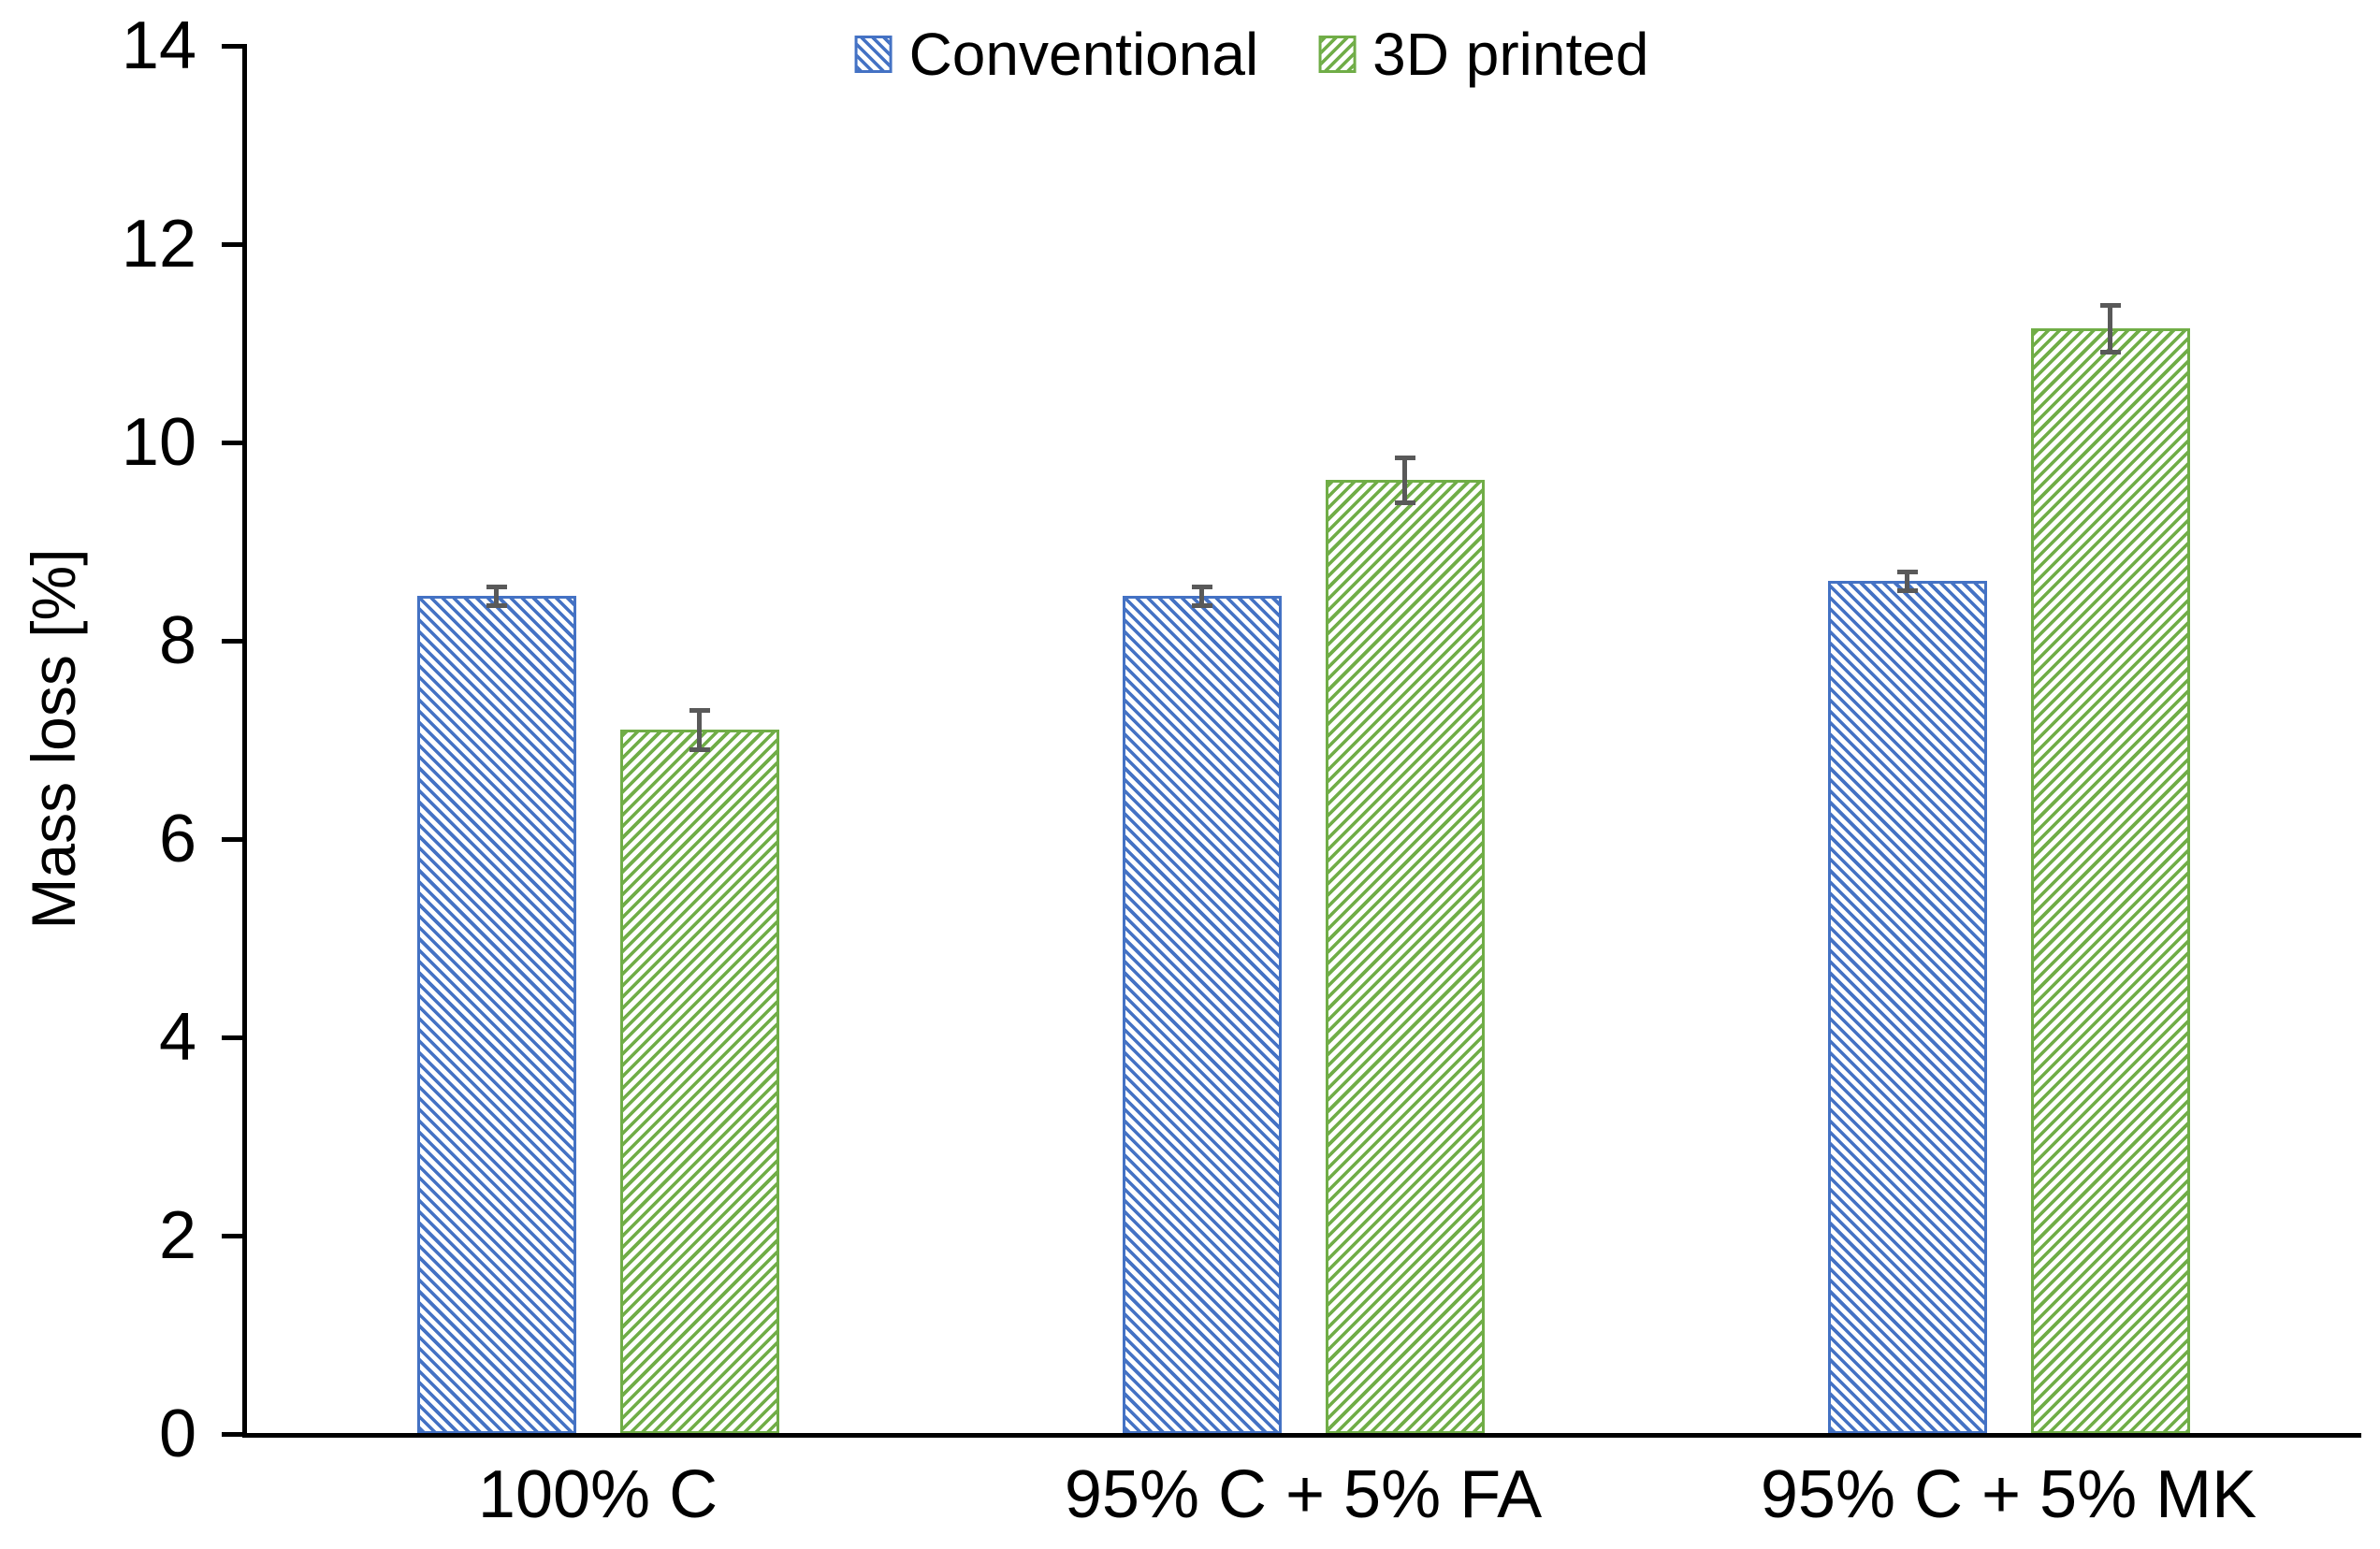 This screenshot has height=1549, width=2380. What do you see at coordinates (1510, 54) in the screenshot?
I see `legend-label-3d-printed: 3D printed` at bounding box center [1510, 54].